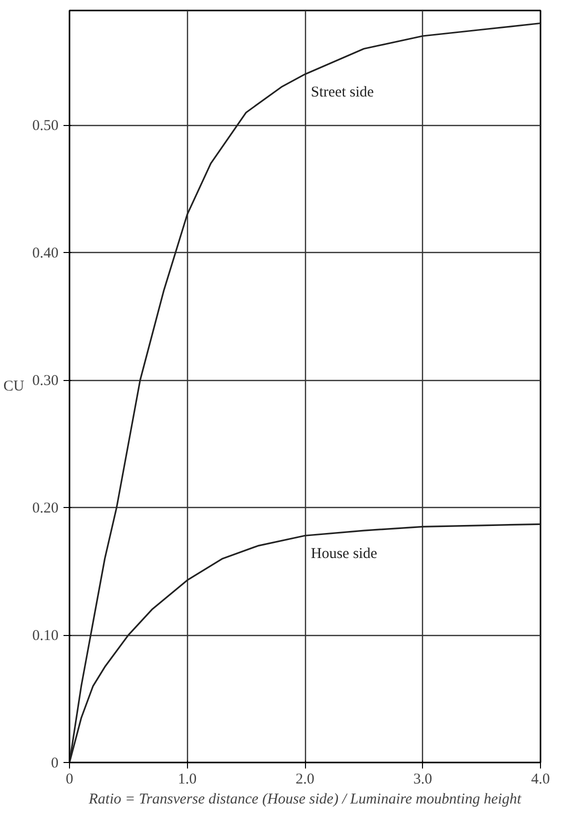 This screenshot has width=571, height=818. I want to click on y-tick-label: 0.50, so click(45, 126).